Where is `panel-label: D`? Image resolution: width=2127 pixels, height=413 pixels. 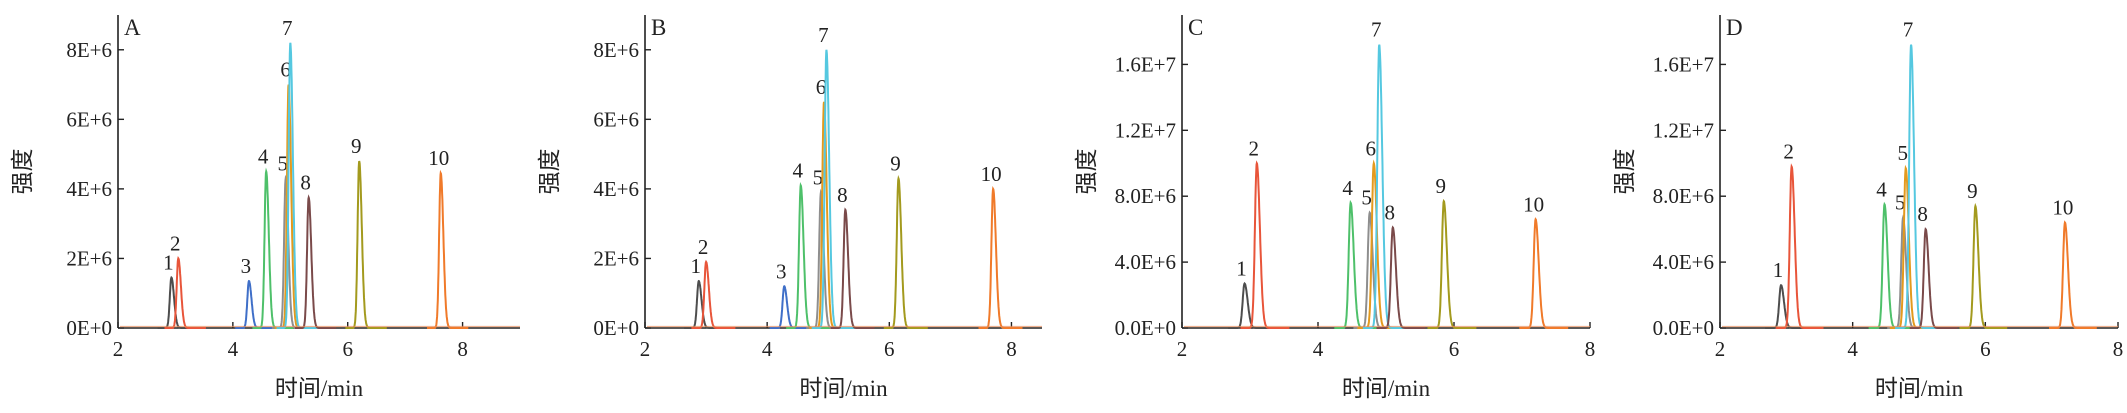 panel-label: D is located at coordinates (1734, 27).